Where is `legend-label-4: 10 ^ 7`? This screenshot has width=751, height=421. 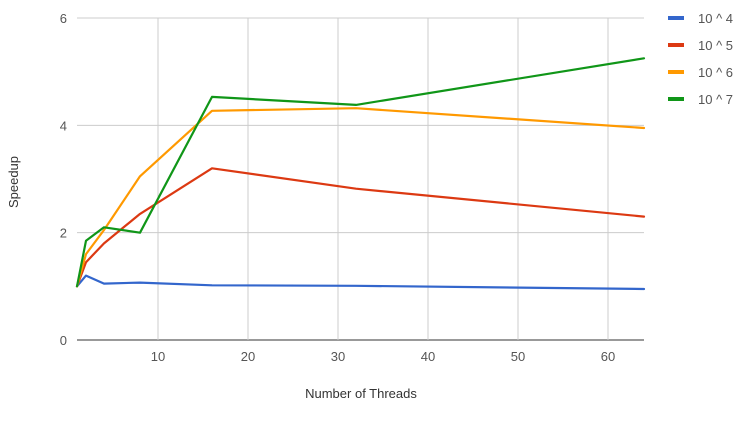
legend-label-4: 10 ^ 7 is located at coordinates (715, 99).